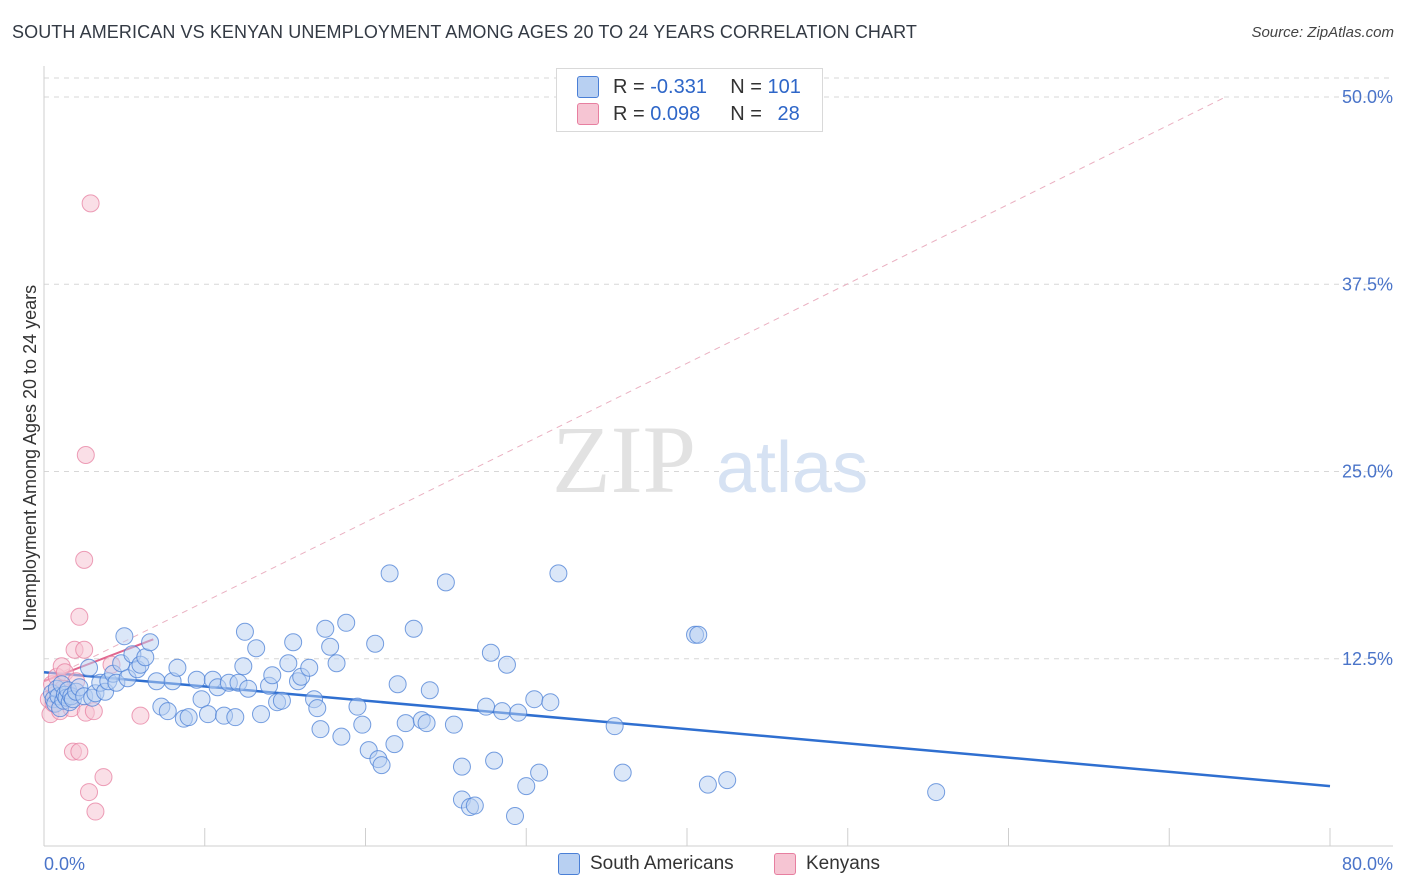 The height and width of the screenshot is (892, 1406). What do you see at coordinates (792, 468) in the screenshot?
I see `watermark-atlas: atlas` at bounding box center [792, 468].